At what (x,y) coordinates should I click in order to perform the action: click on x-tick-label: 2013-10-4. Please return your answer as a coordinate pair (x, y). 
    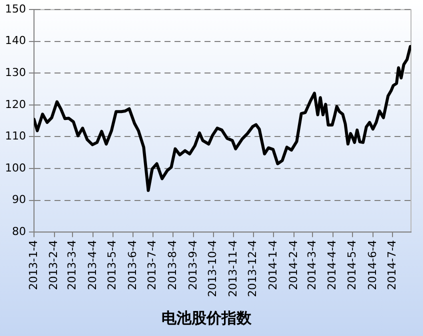
    Looking at the image, I should click on (213, 269).